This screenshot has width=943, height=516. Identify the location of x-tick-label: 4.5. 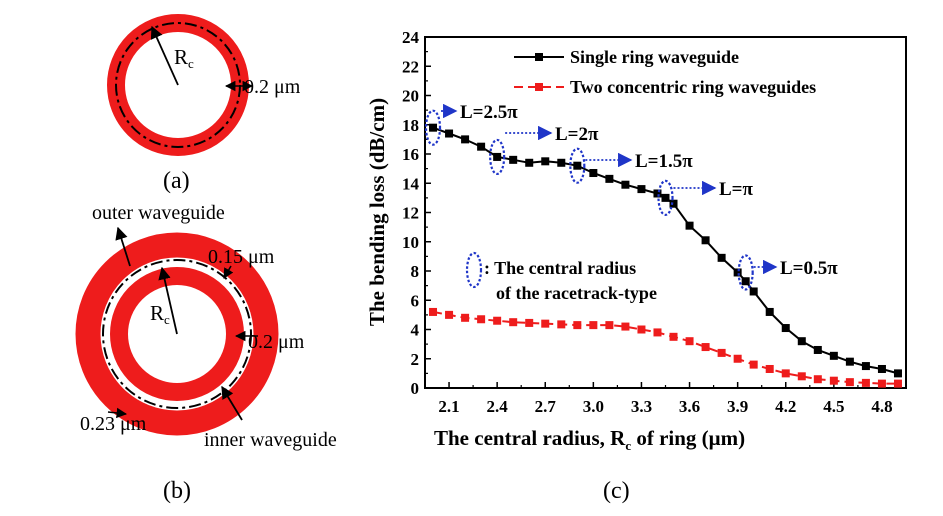
(833, 406).